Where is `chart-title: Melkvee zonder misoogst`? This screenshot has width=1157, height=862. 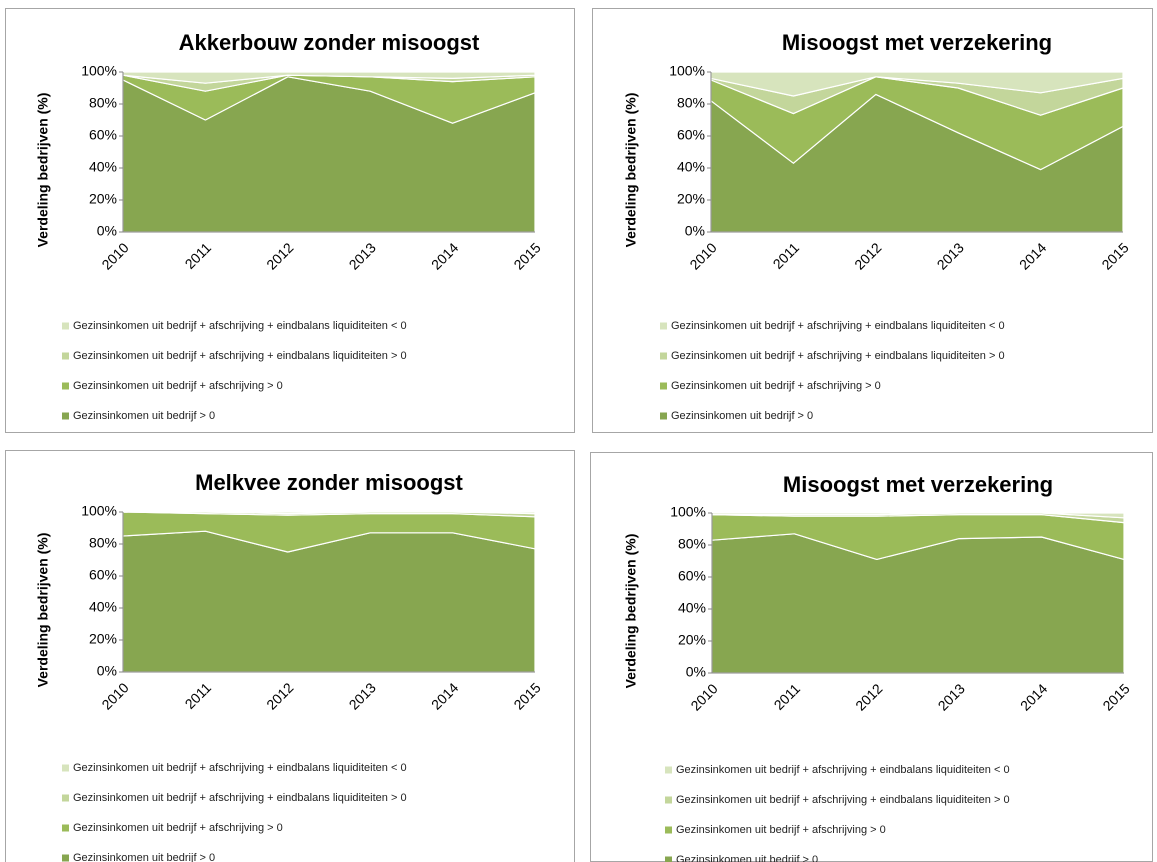 chart-title: Melkvee zonder misoogst is located at coordinates (329, 482).